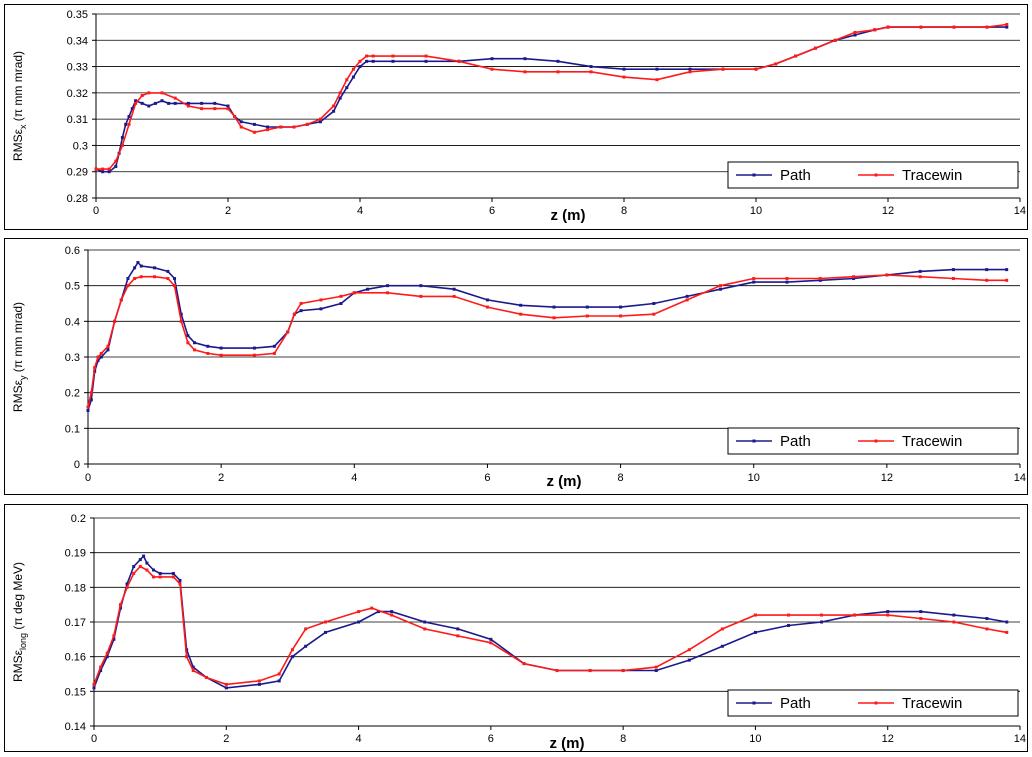 This screenshot has height=757, width=1032. What do you see at coordinates (96, 211) in the screenshot?
I see `x-tick-label: 0` at bounding box center [96, 211].